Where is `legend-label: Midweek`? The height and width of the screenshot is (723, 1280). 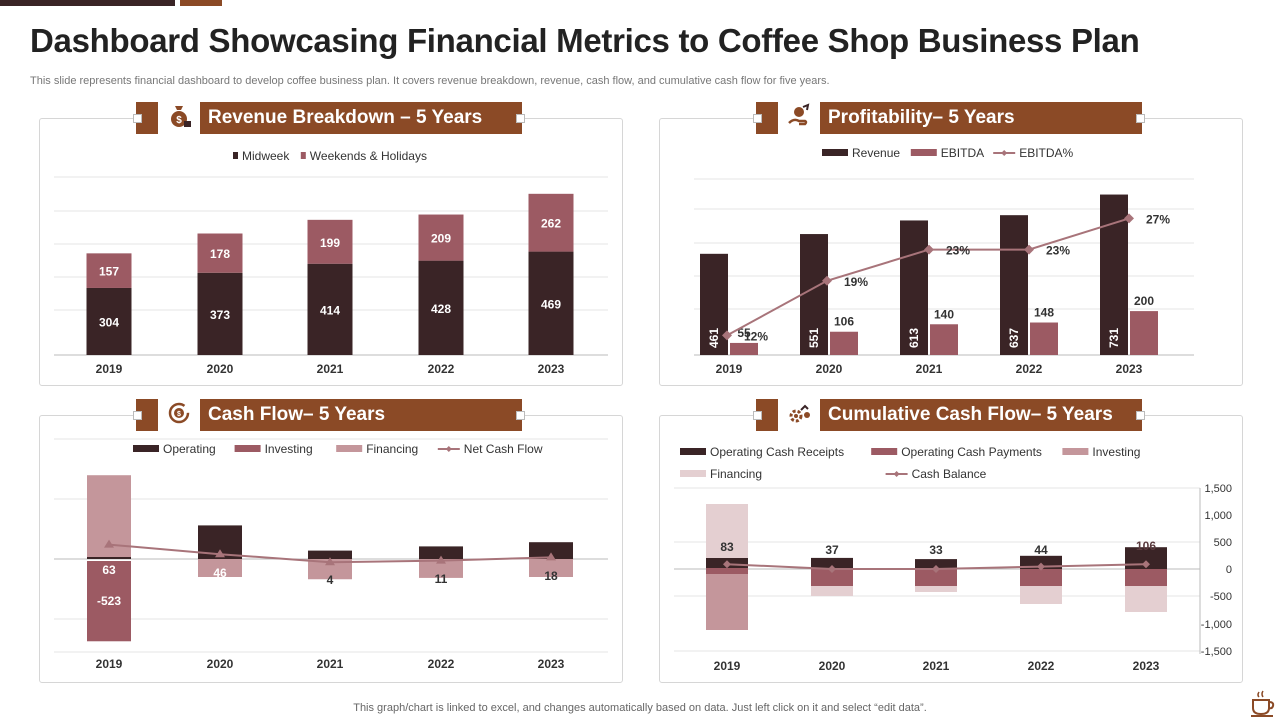 legend-label: Midweek is located at coordinates (266, 156).